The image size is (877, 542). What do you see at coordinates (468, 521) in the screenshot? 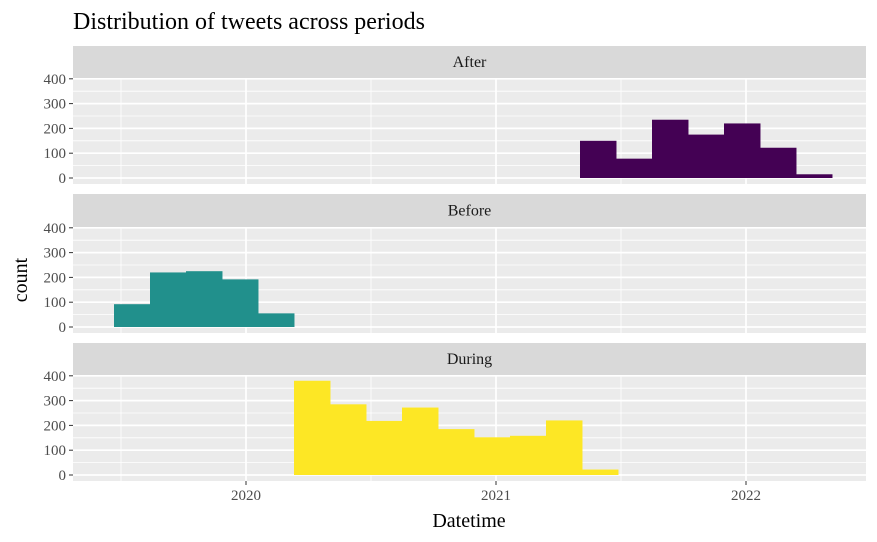
I see `x-axis-title: Datetime` at bounding box center [468, 521].